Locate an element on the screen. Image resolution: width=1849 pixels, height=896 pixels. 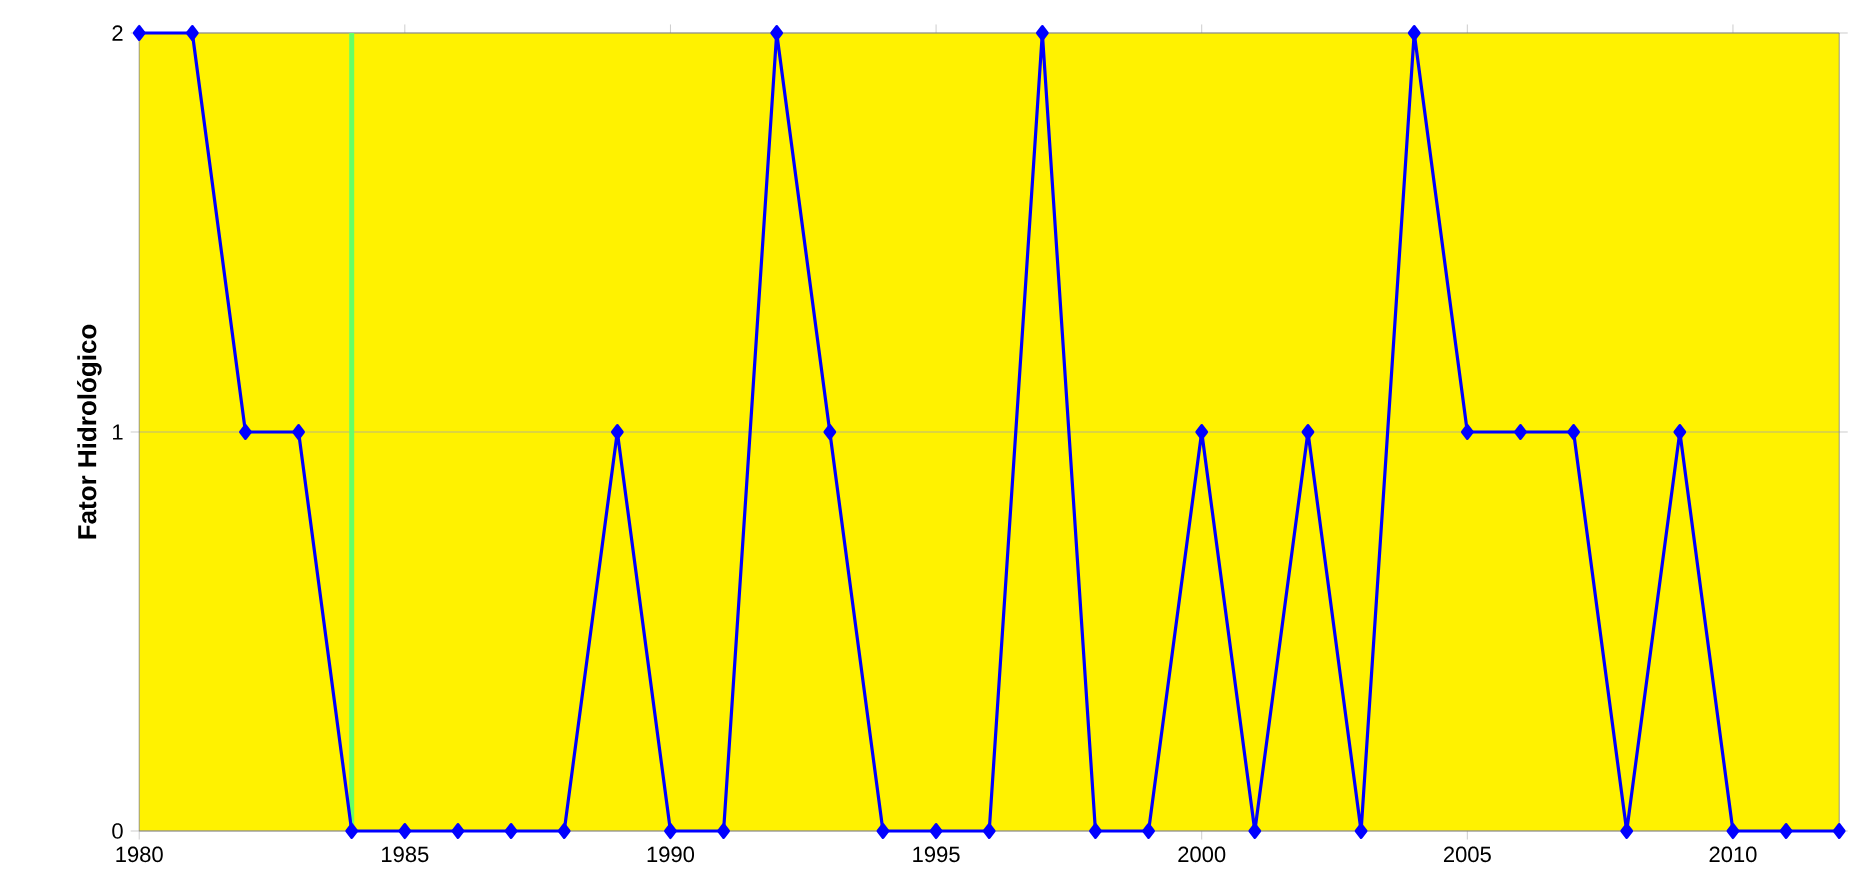
y-tick-label: 1 is located at coordinates (118, 432).